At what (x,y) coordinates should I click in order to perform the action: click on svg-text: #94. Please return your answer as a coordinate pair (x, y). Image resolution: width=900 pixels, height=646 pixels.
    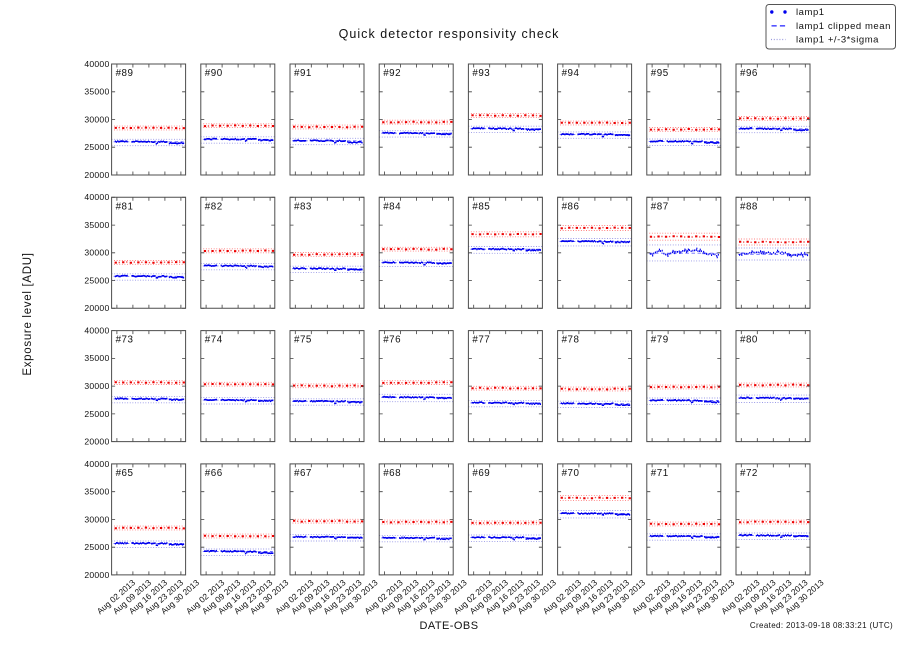
    Looking at the image, I should click on (571, 73).